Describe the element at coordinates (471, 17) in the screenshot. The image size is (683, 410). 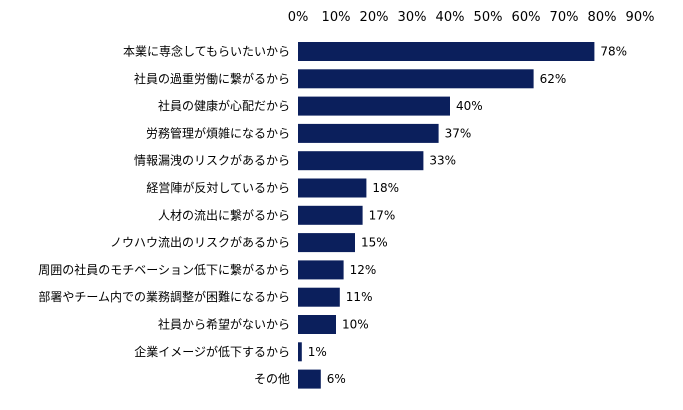
I see `x-axis-ticks: 0% 10% 20% 30% 40% 50% 60% 70% 80% 90%` at that location.